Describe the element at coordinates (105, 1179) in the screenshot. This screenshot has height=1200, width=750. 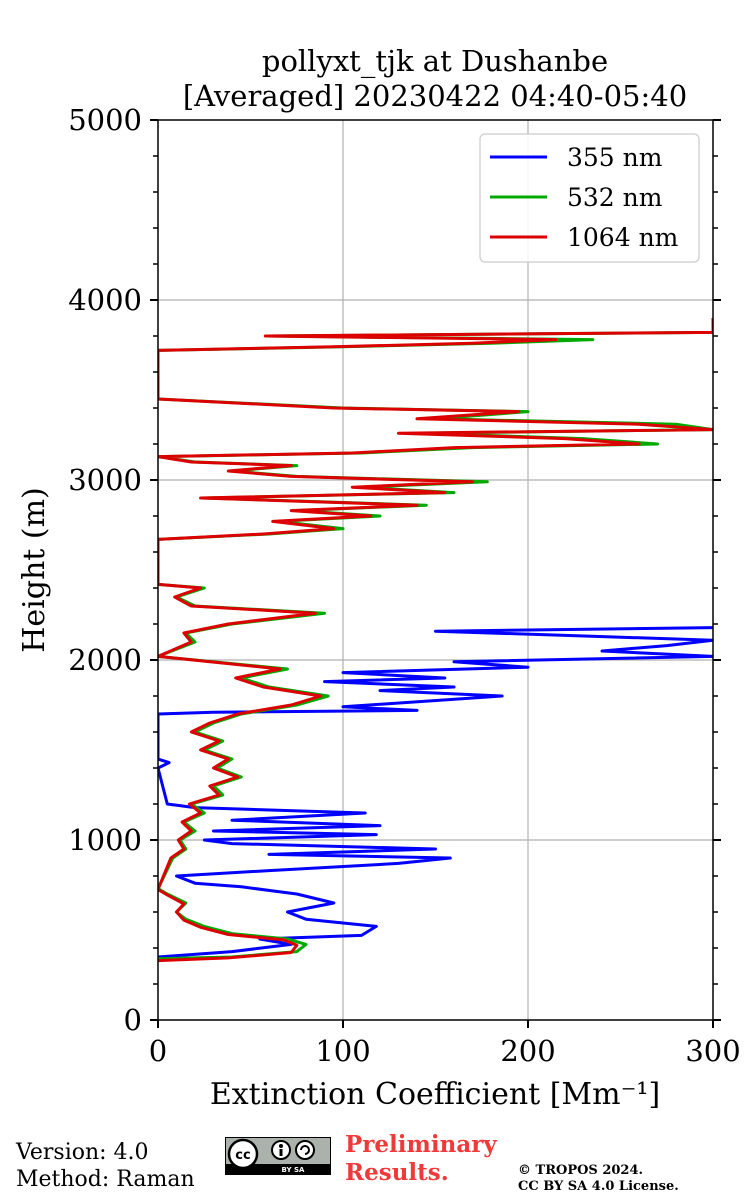
I see `method-text: Method: Raman` at that location.